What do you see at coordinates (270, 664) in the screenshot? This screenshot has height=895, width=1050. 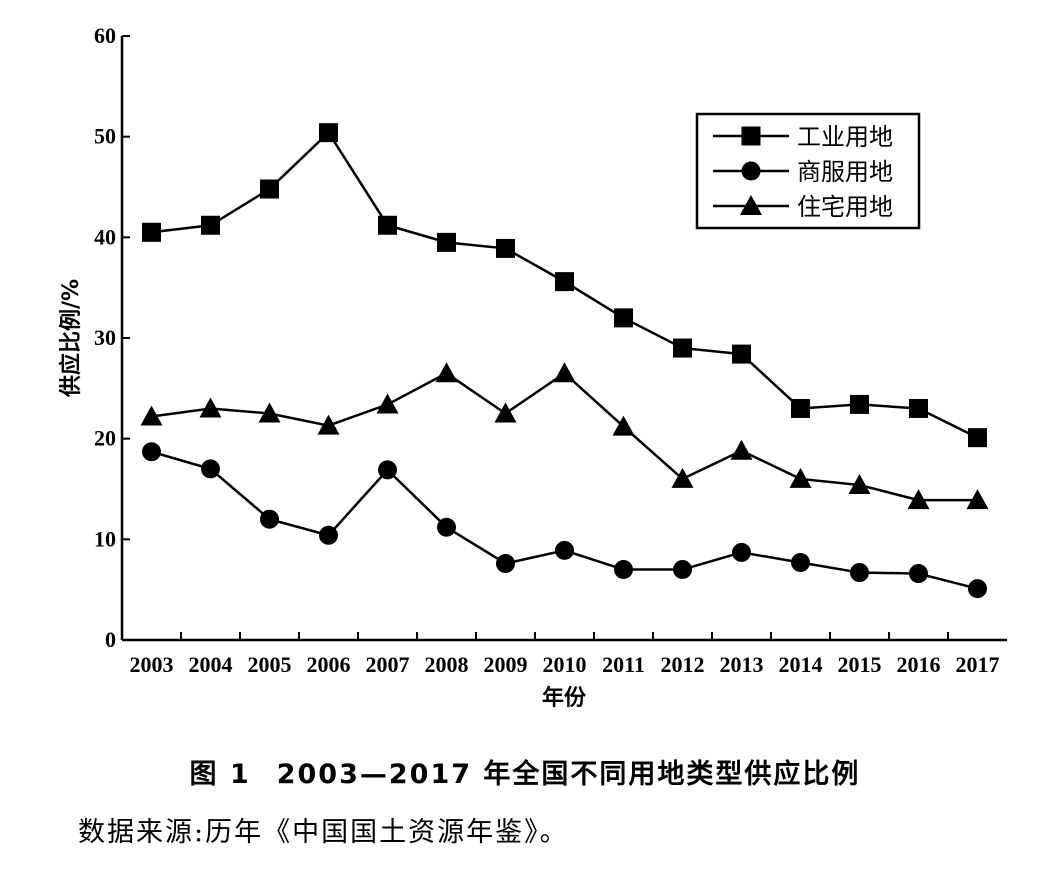 I see `x-tick-label: 2005` at bounding box center [270, 664].